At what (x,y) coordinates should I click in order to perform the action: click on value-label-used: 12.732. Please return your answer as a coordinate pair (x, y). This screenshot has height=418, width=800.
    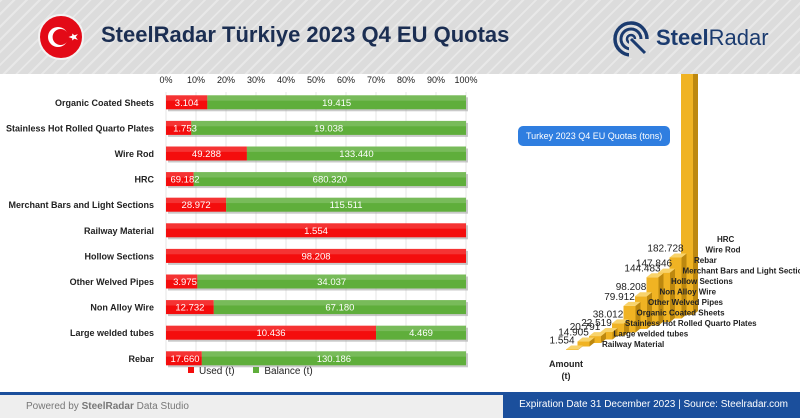
    Looking at the image, I should click on (189, 308).